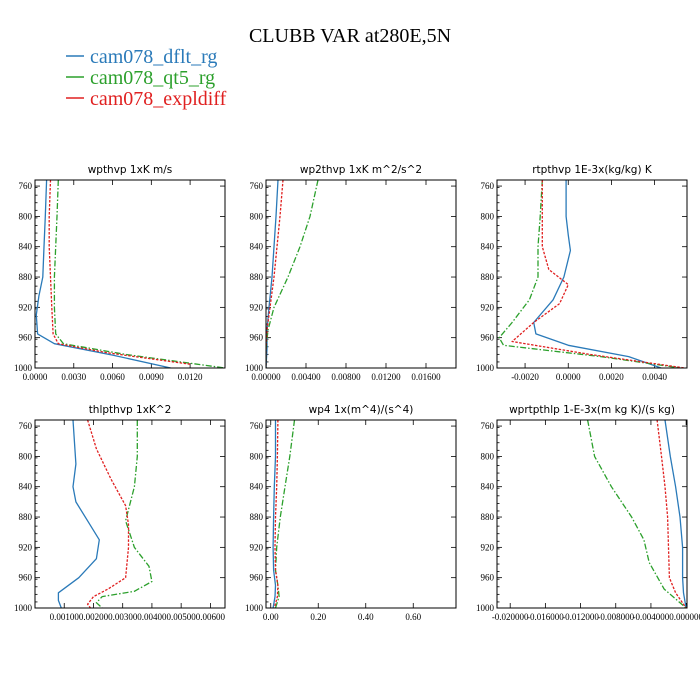  What do you see at coordinates (152, 78) in the screenshot?
I see `legend-label-qt5: cam078_qt5_rg` at bounding box center [152, 78].